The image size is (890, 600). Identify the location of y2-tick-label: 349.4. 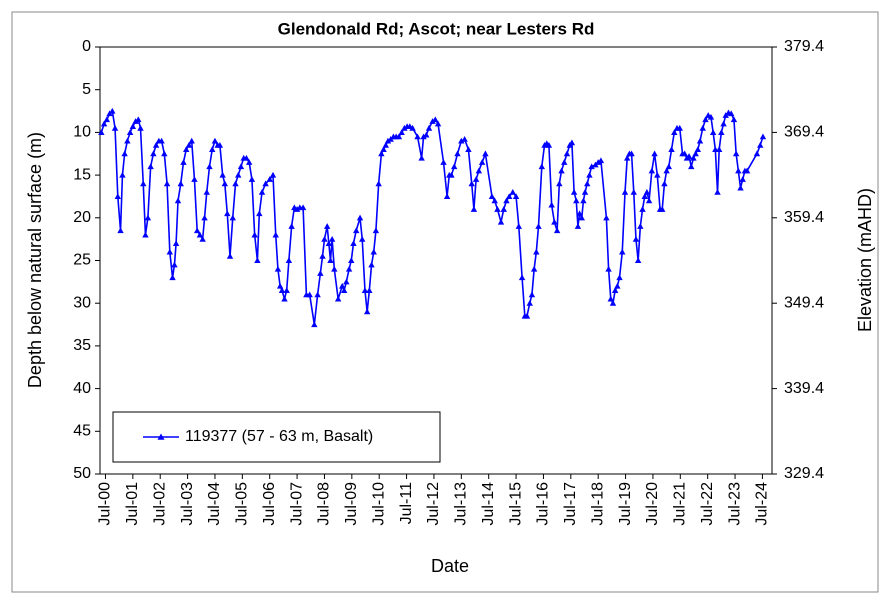
(804, 302).